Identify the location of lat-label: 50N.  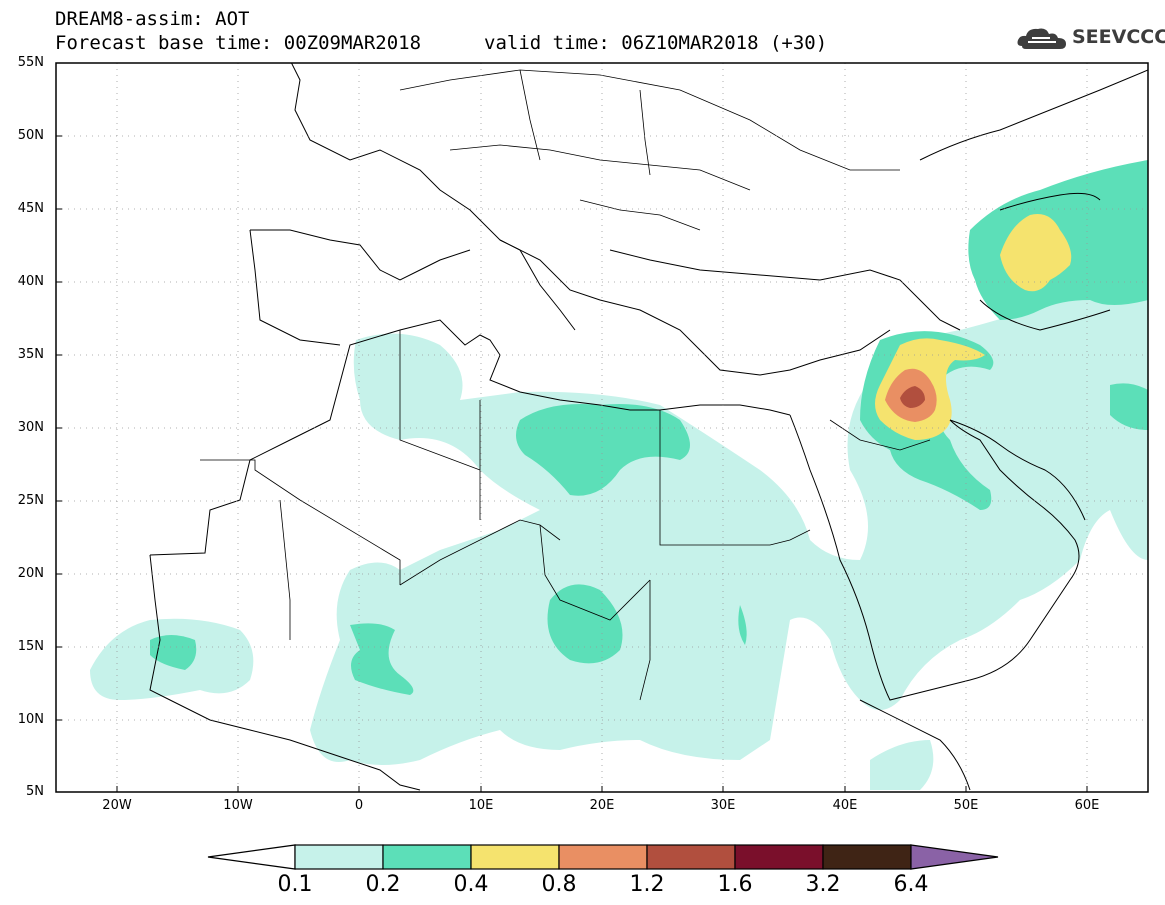
(30, 135).